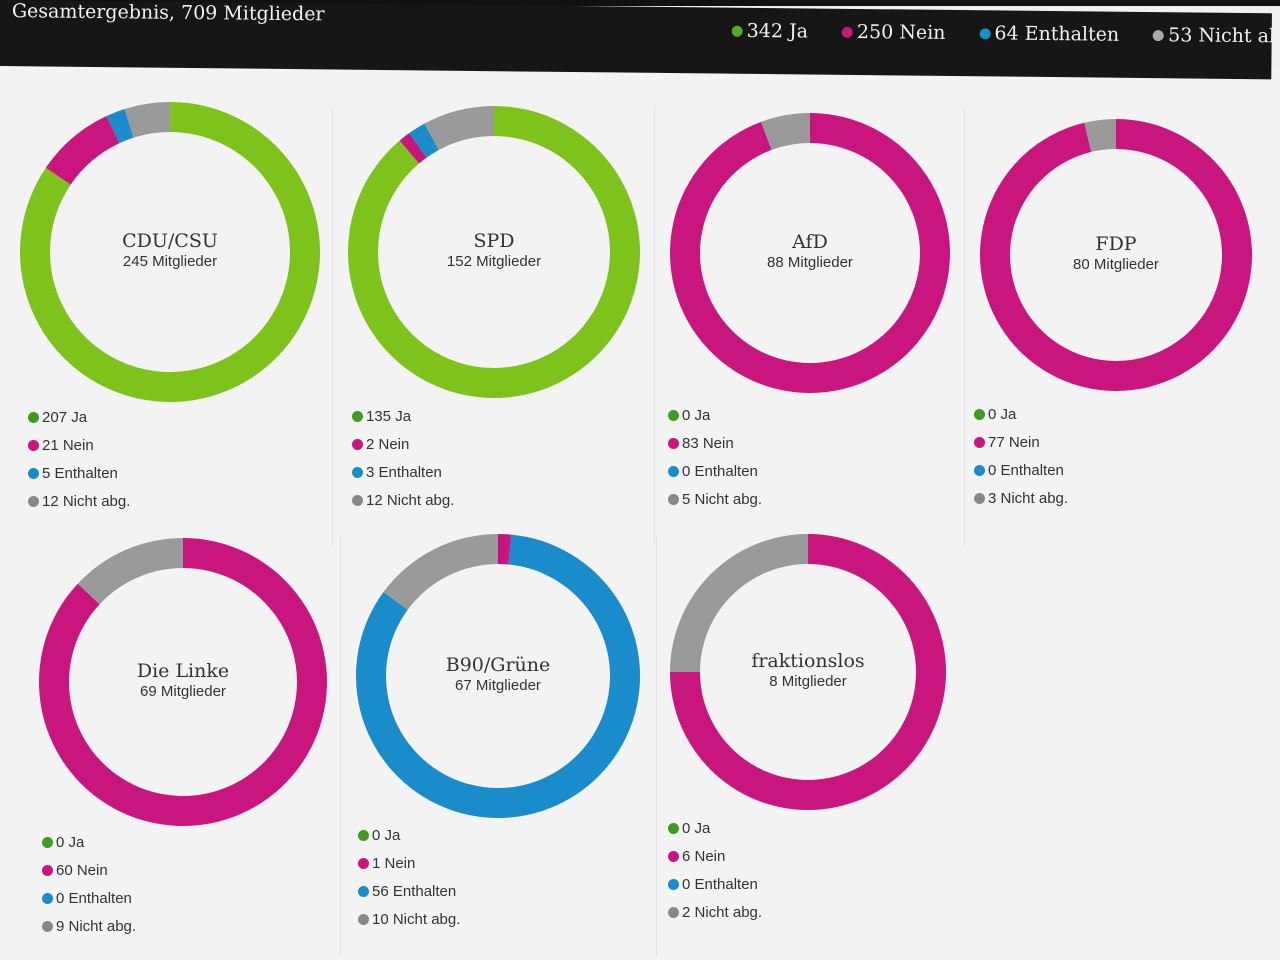  What do you see at coordinates (777, 31) in the screenshot?
I see `total-ja-label: 342 Ja` at bounding box center [777, 31].